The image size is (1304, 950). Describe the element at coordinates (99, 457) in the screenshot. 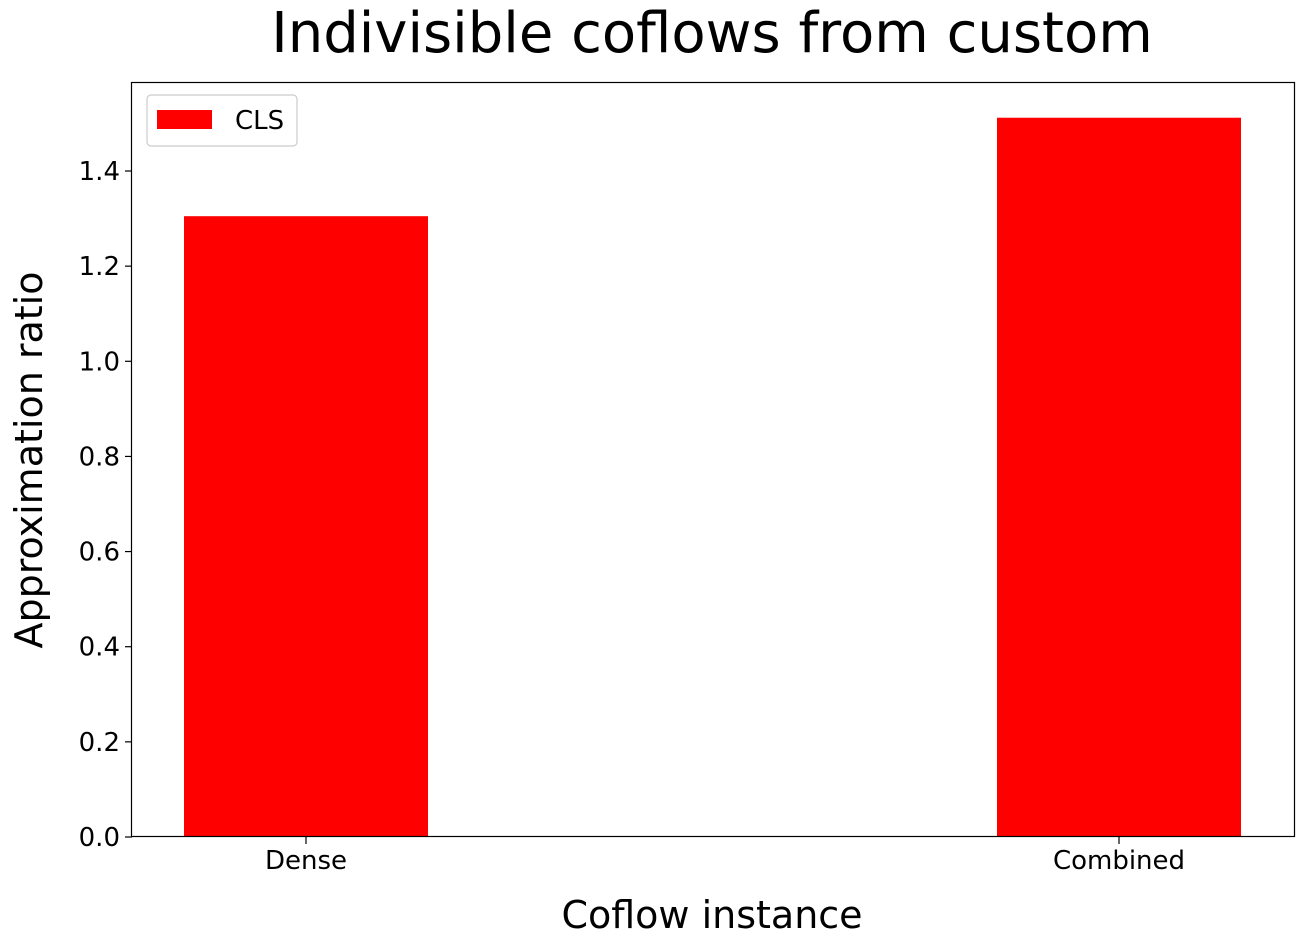

I see `y-tick-label: 0.8` at that location.